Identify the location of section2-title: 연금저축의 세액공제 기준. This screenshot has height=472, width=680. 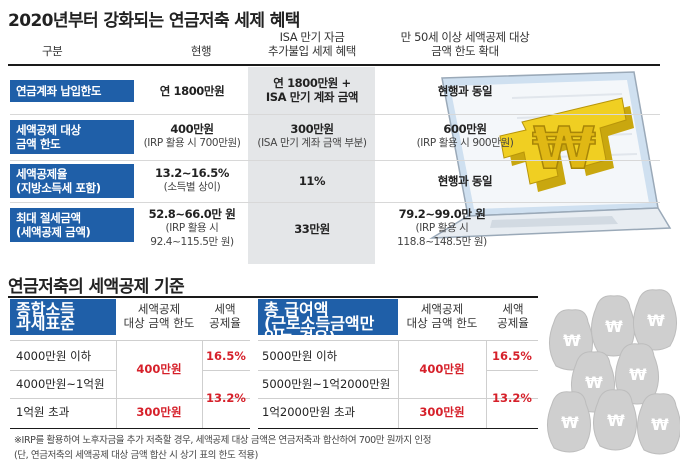
(96, 287).